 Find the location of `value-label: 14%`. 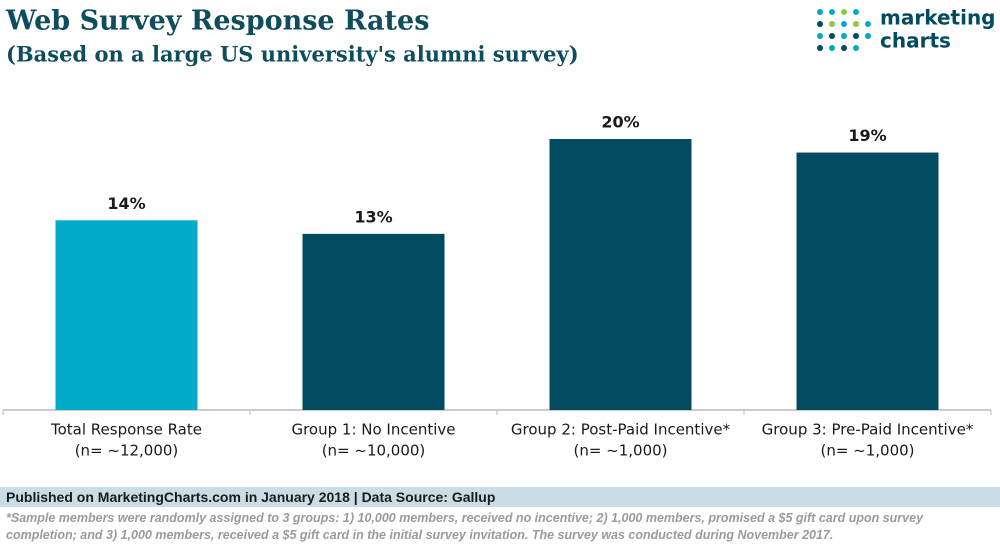

value-label: 14% is located at coordinates (126, 203).